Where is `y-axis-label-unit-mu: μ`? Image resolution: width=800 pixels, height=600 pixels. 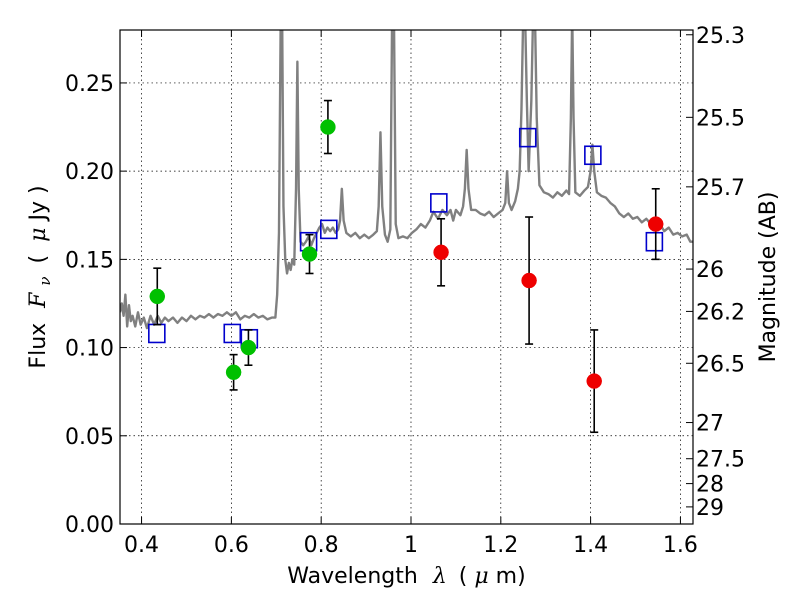
y-axis-label-unit-mu: μ is located at coordinates (38, 235).